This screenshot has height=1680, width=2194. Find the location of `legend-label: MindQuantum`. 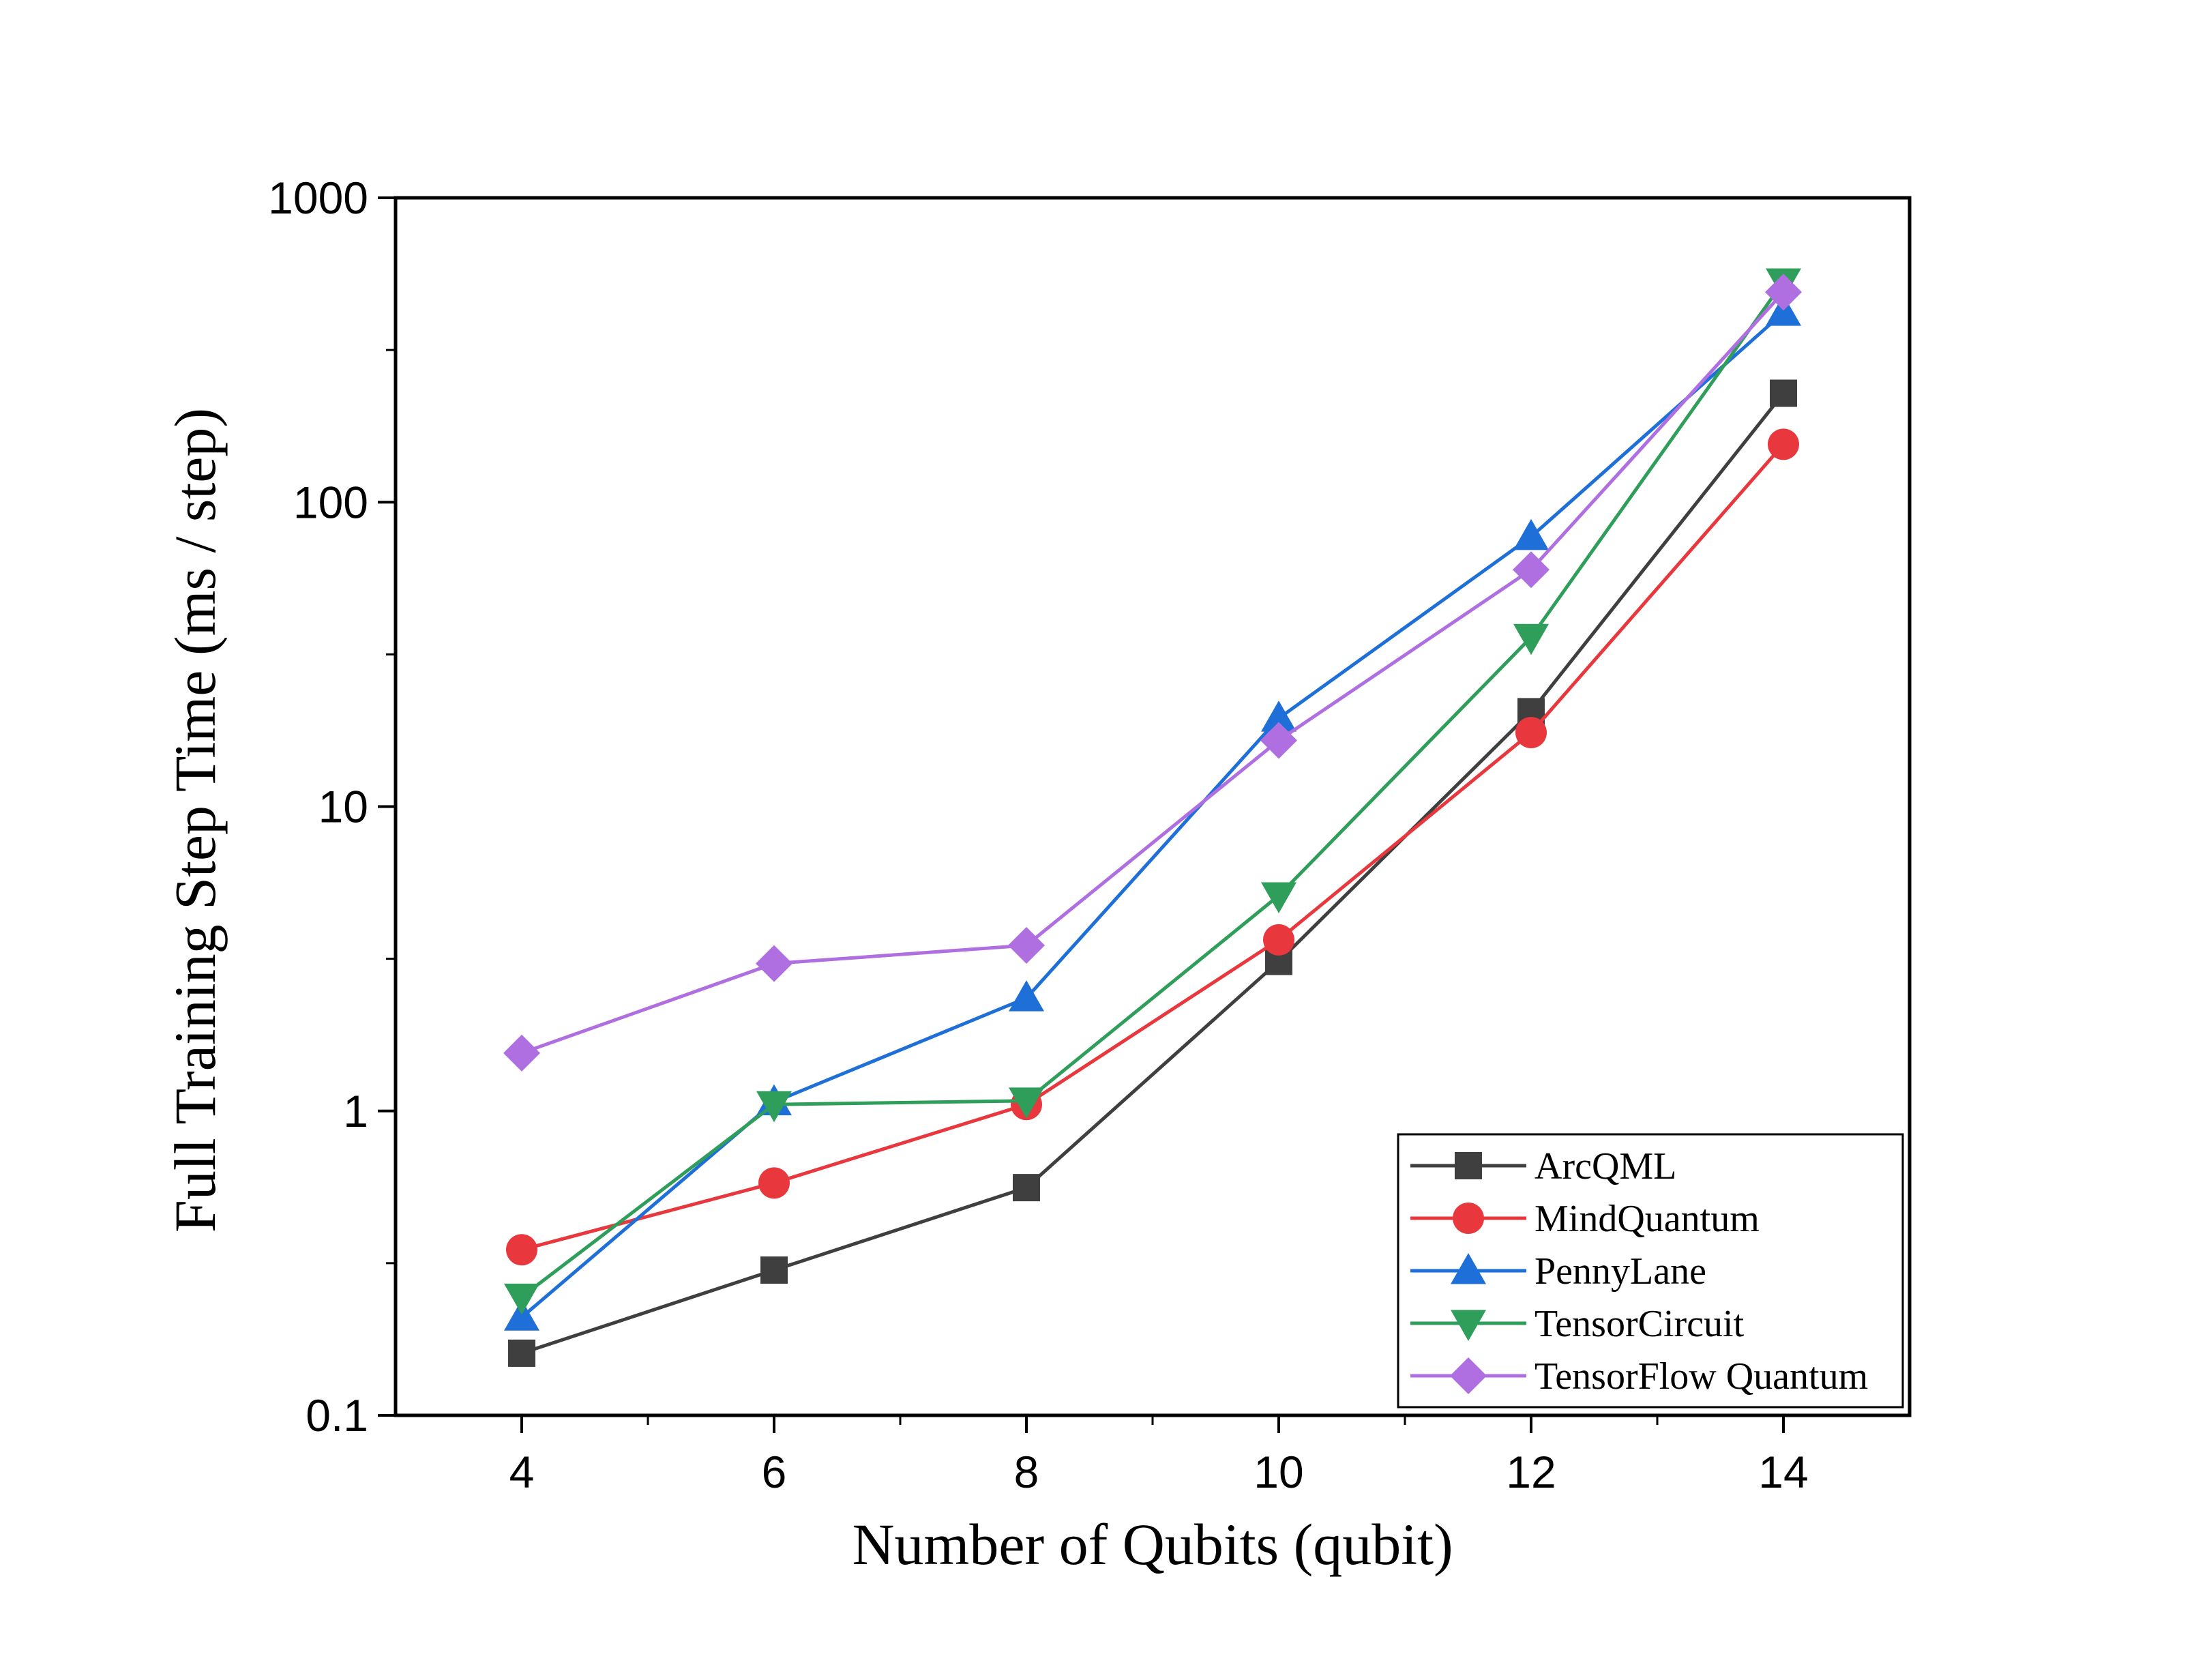

legend-label: MindQuantum is located at coordinates (1647, 1219).